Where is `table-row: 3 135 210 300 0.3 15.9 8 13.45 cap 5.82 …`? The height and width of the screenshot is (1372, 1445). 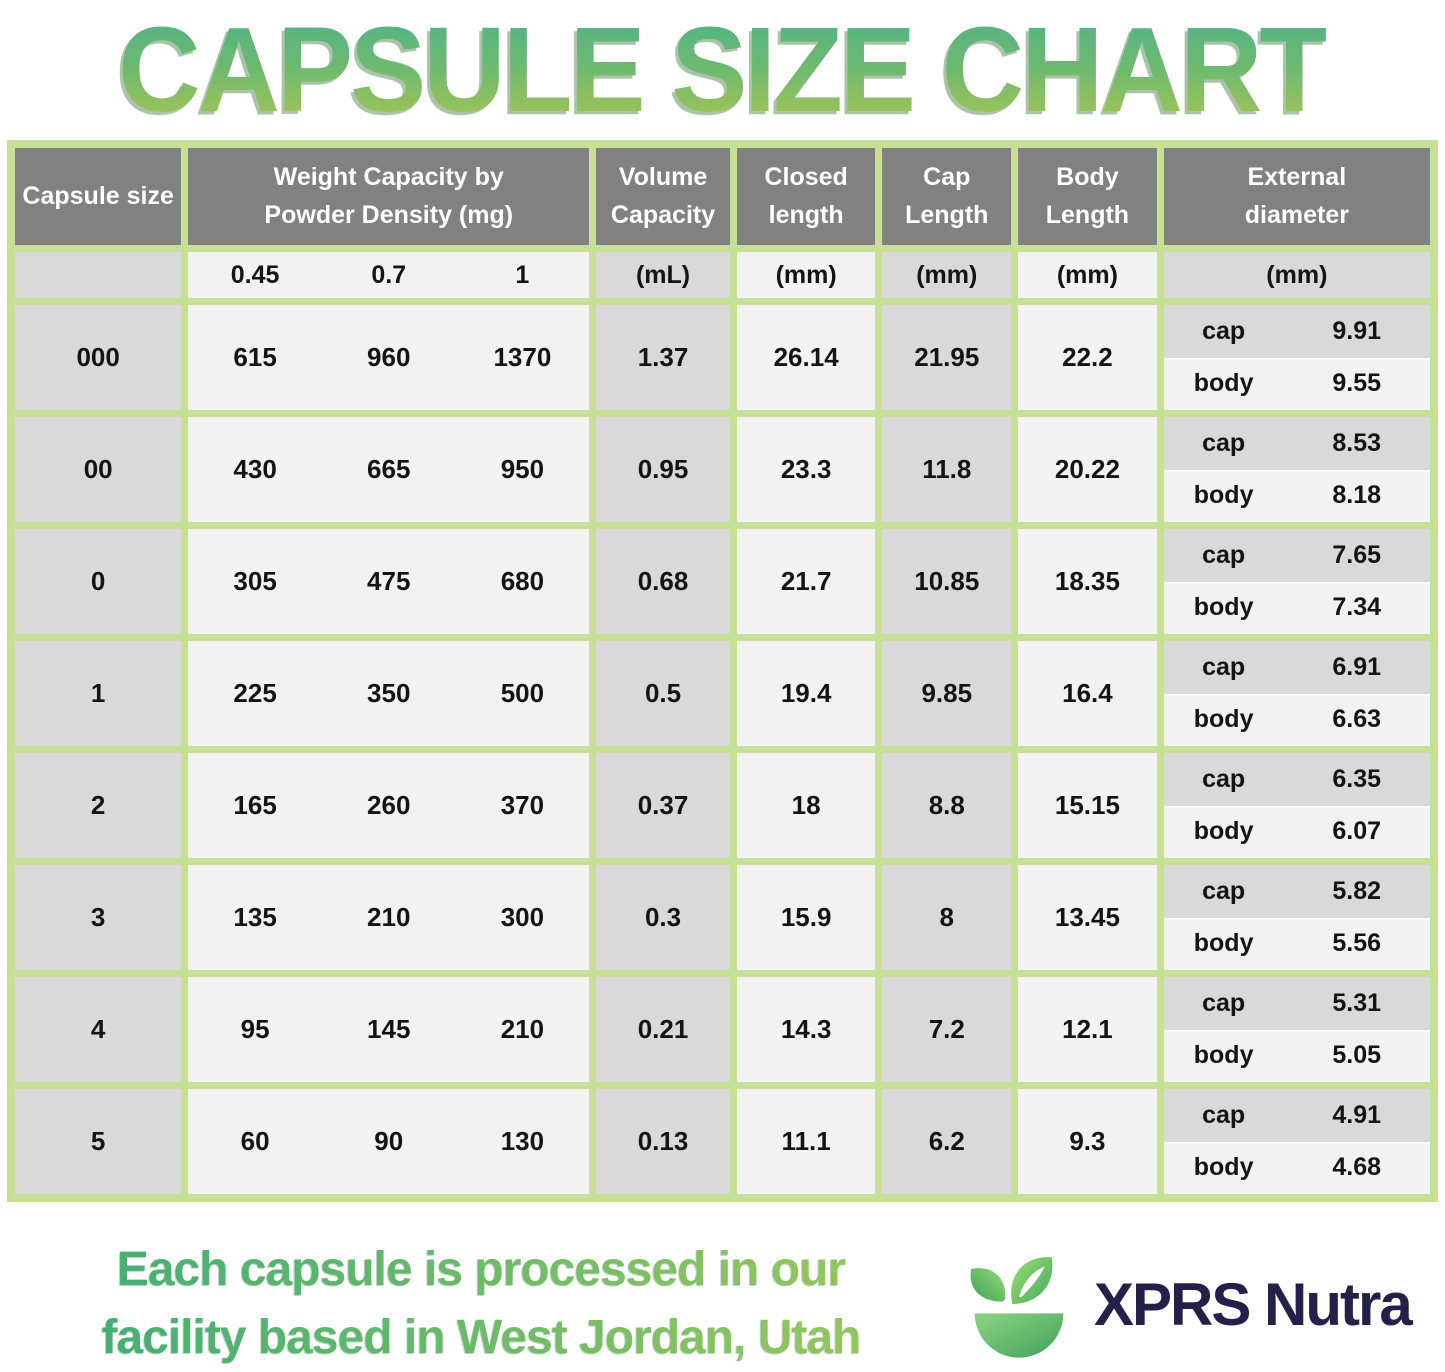
table-row: 3 135 210 300 0.3 15.9 8 13.45 cap 5.82 … is located at coordinates (722, 917).